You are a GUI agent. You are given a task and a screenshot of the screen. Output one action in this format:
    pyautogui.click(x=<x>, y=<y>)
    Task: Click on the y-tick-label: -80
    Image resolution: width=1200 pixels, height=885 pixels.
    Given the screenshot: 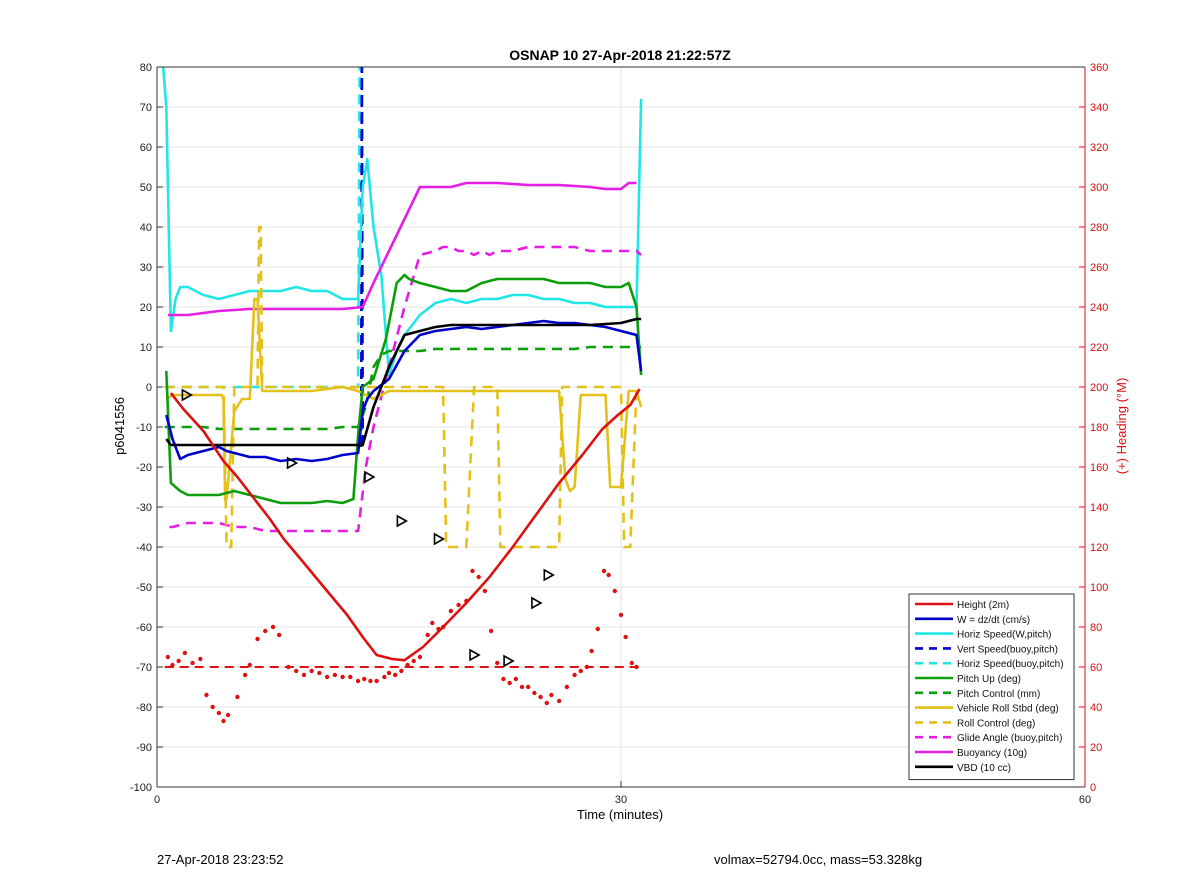 What is the action you would take?
    pyautogui.click(x=144, y=708)
    